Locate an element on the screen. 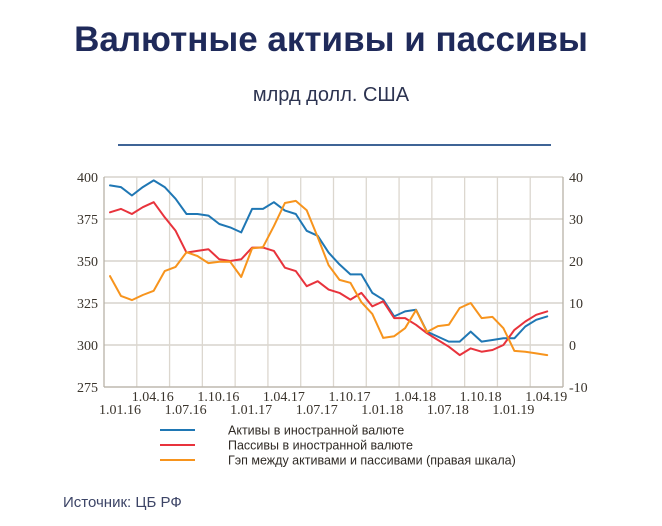 The image size is (662, 526). y-right-tick-label: 40 is located at coordinates (576, 178).